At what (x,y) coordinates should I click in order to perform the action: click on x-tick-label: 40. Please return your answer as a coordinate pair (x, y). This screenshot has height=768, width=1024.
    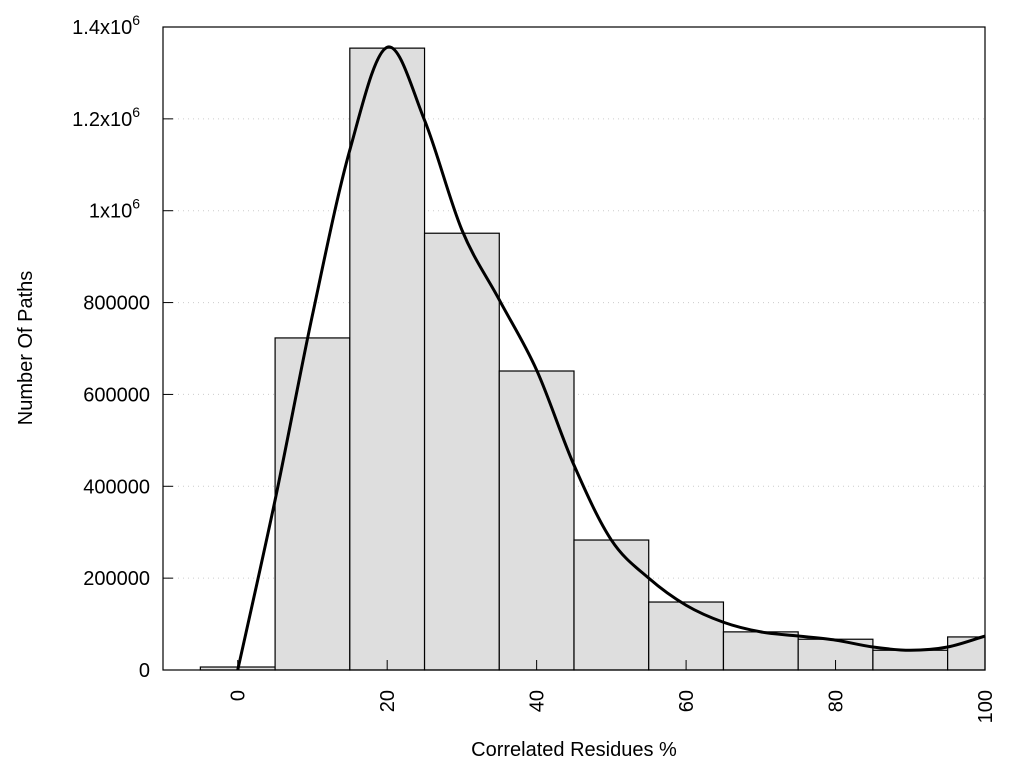
    Looking at the image, I should click on (538, 701).